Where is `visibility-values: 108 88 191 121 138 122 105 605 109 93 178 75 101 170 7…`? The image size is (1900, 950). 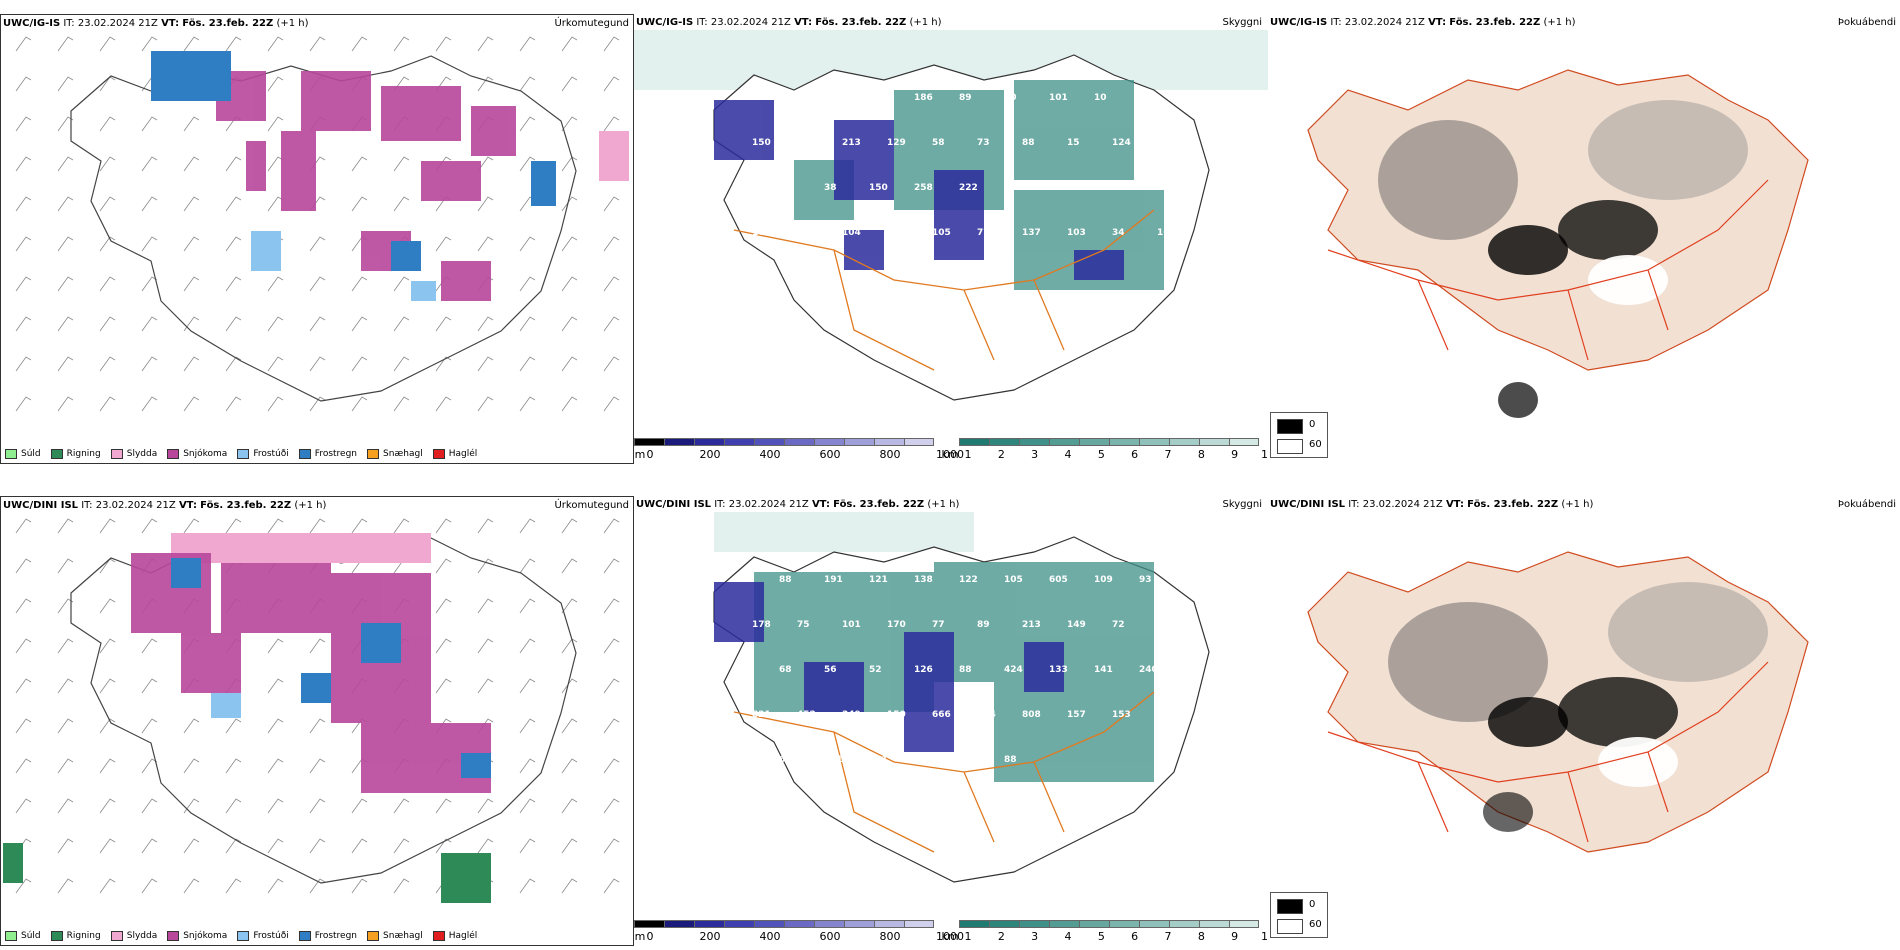 visibility-values: 108 88 191 121 138 122 105 605 109 93 178 75 101 170 7… is located at coordinates (955, 670).